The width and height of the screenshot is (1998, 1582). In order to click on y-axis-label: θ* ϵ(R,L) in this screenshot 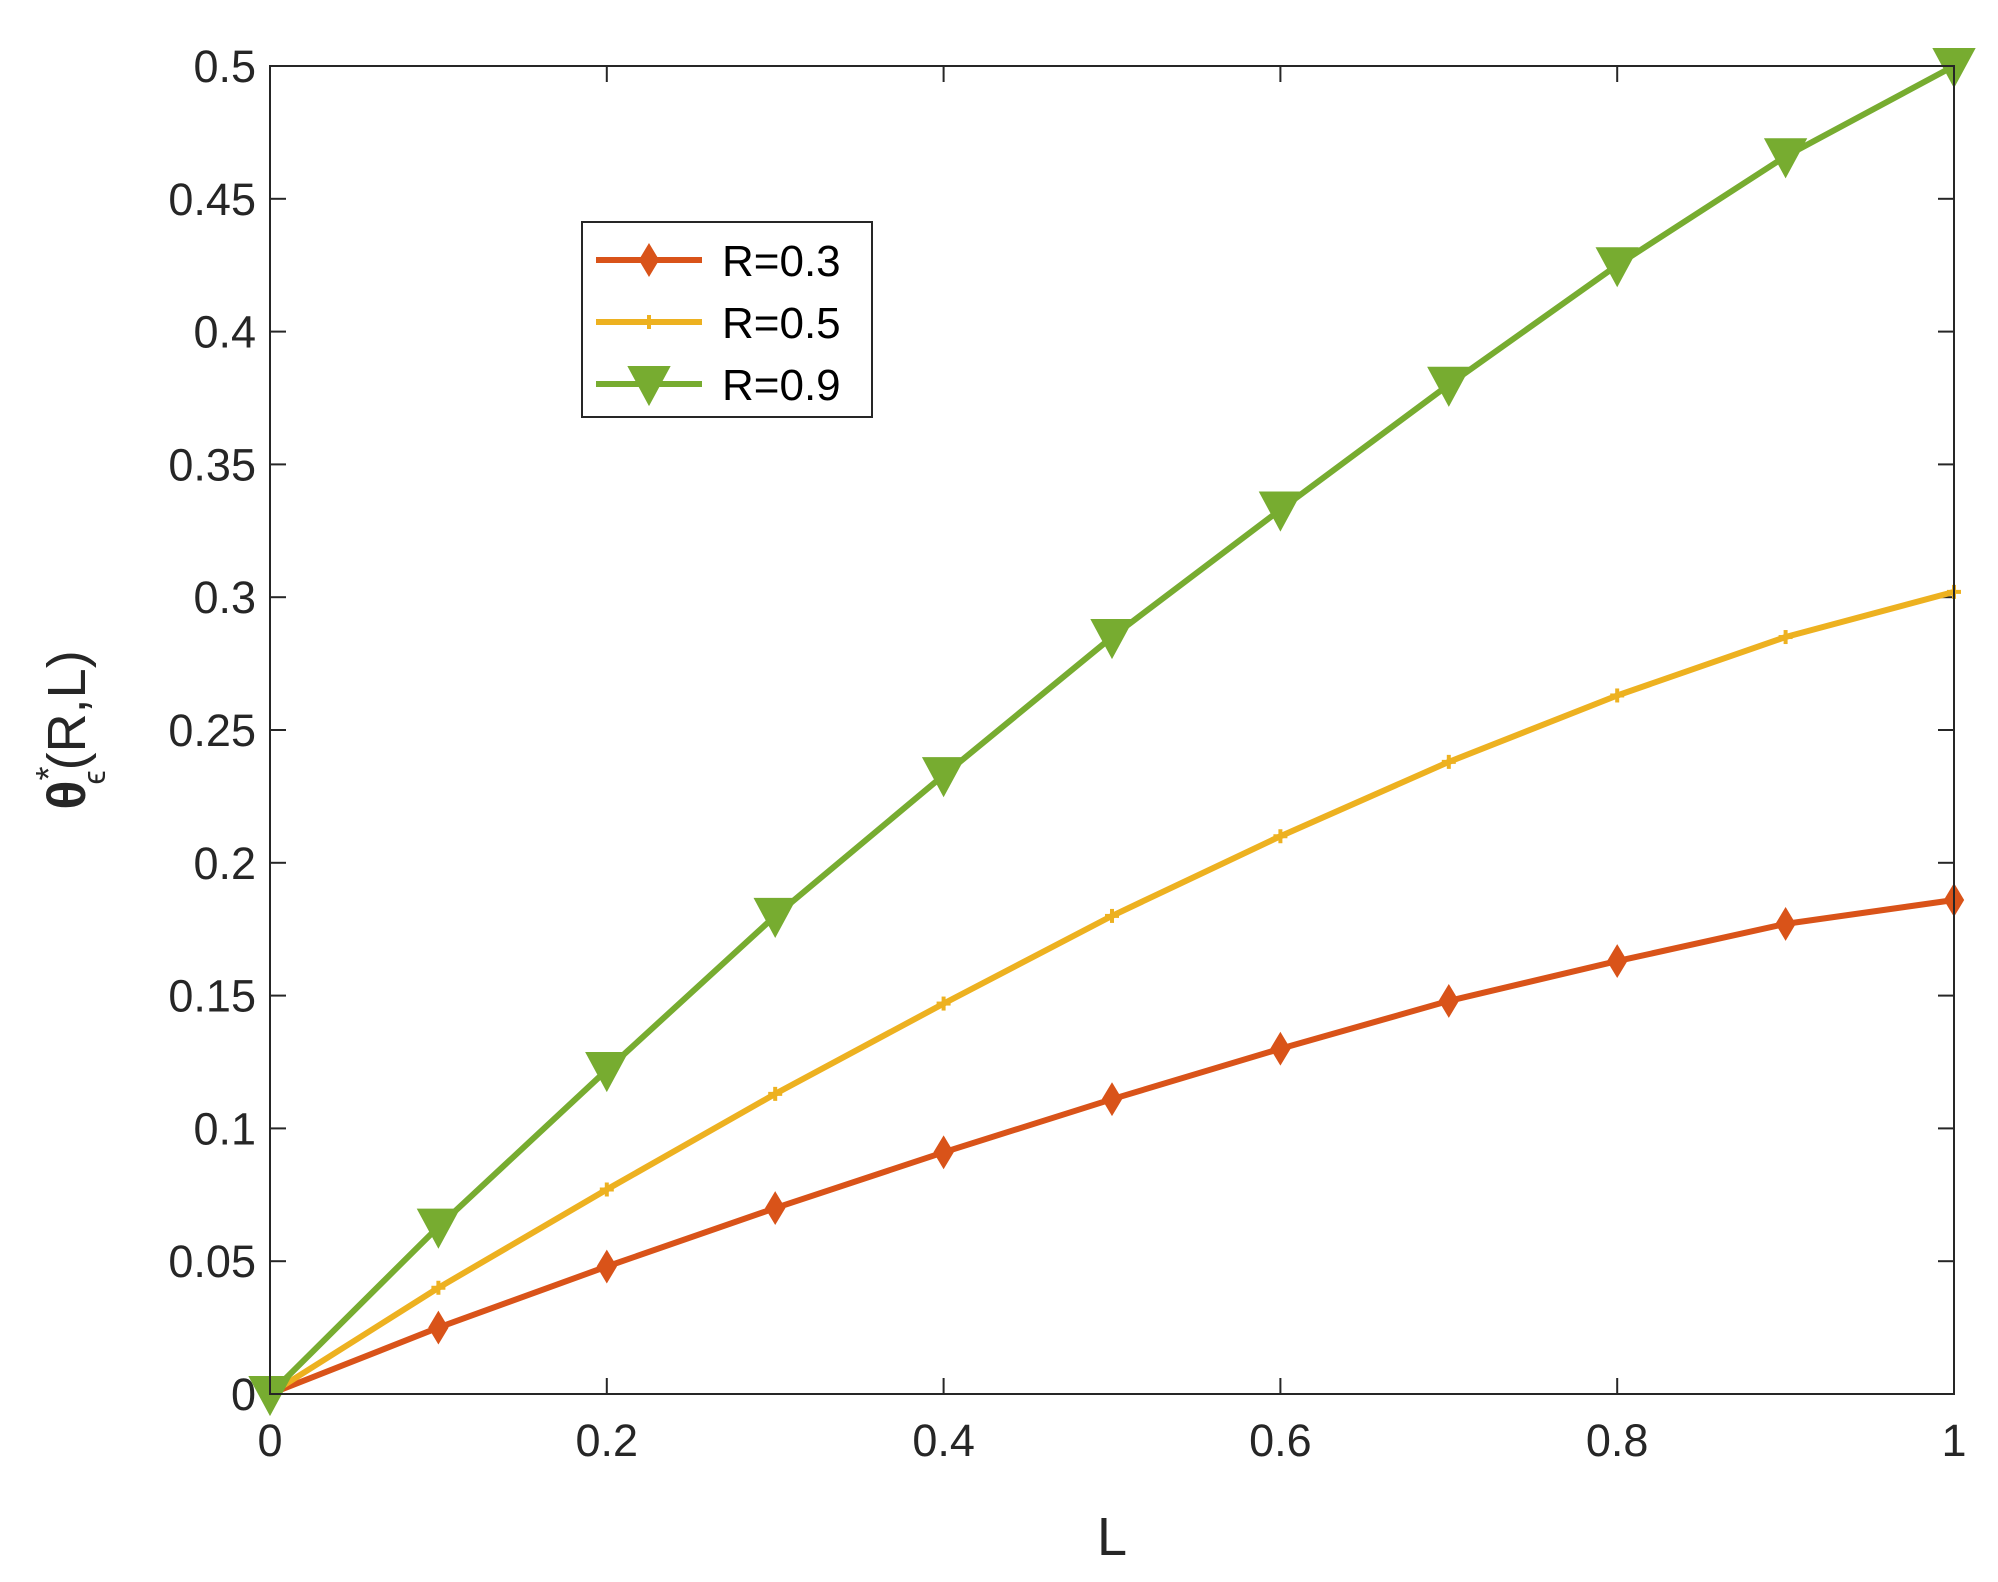, I will do `click(70, 729)`.